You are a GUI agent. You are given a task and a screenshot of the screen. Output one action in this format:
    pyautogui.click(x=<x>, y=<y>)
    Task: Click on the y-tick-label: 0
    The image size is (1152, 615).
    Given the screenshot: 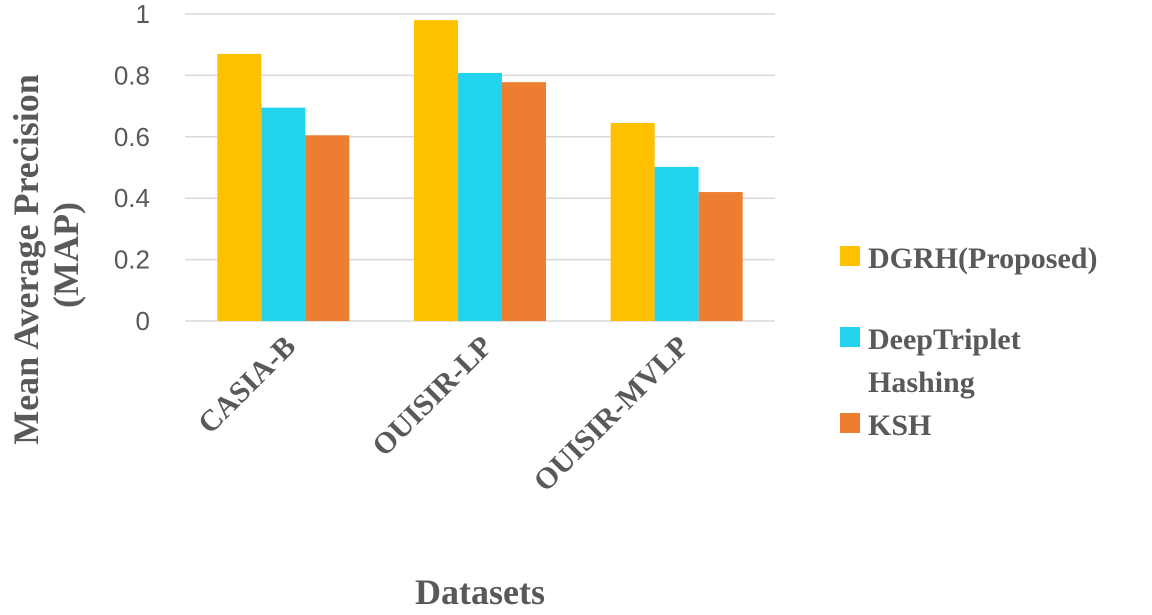 What is the action you would take?
    pyautogui.click(x=143, y=321)
    